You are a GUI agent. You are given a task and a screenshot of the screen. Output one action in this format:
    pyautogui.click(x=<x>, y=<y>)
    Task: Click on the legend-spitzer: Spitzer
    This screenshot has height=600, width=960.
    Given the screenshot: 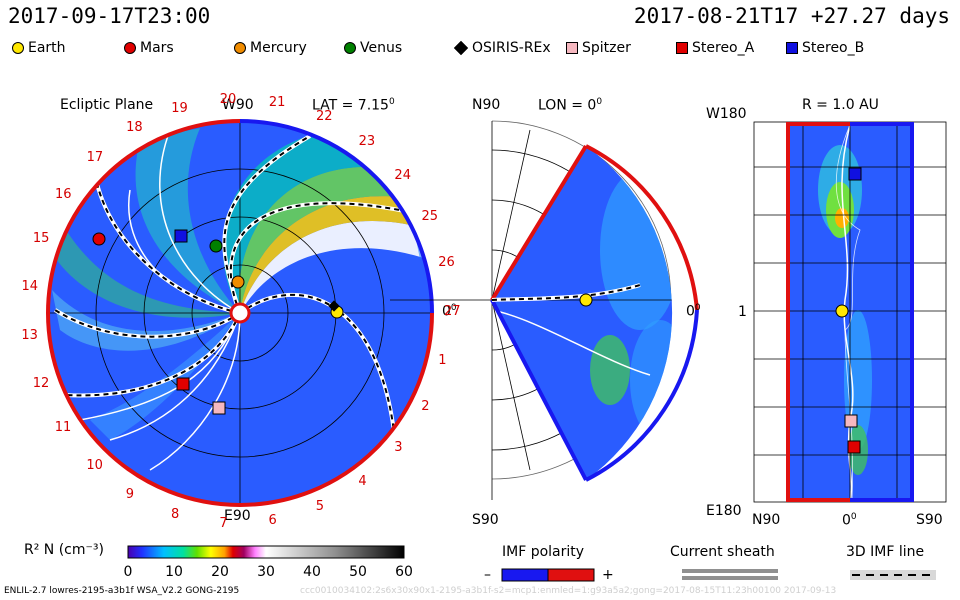 What is the action you would take?
    pyautogui.click(x=598, y=48)
    